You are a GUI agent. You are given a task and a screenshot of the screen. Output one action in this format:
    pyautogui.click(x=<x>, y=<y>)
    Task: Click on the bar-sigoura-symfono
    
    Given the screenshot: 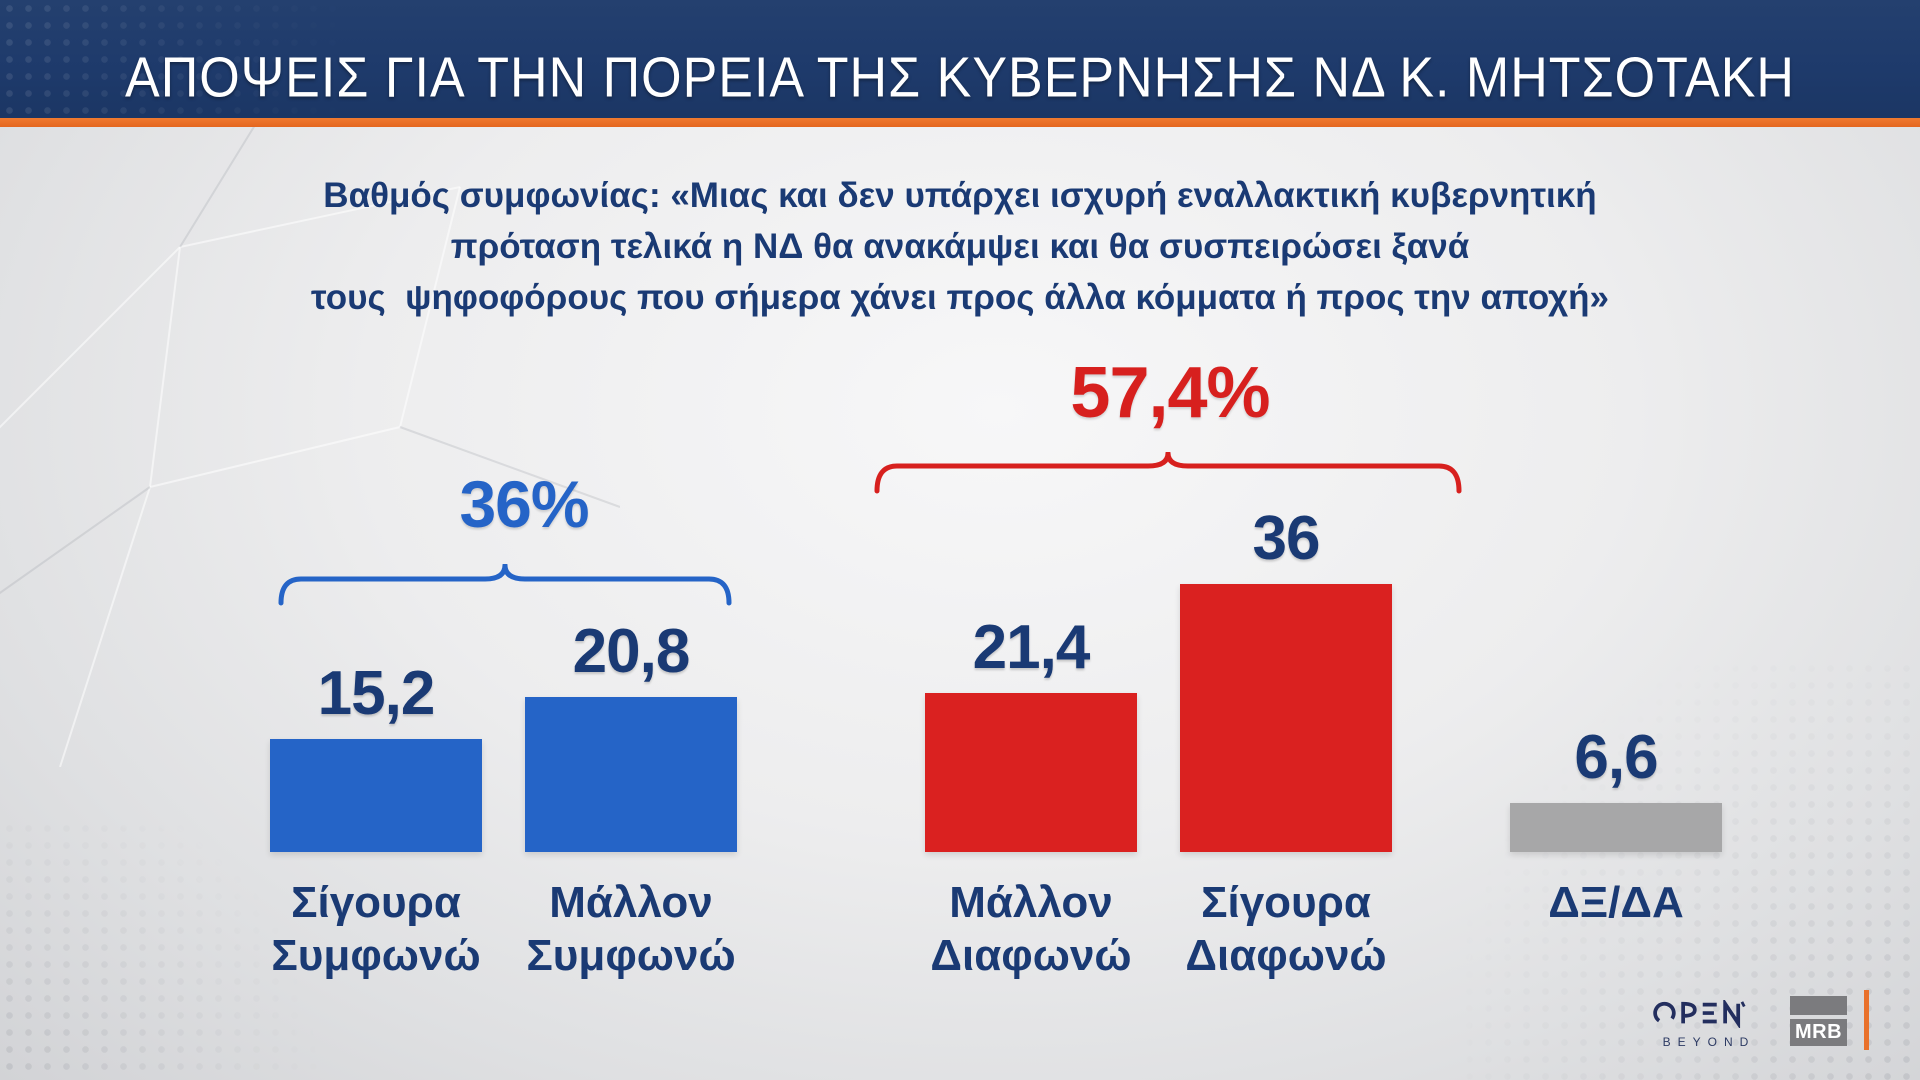 What is the action you would take?
    pyautogui.click(x=376, y=795)
    